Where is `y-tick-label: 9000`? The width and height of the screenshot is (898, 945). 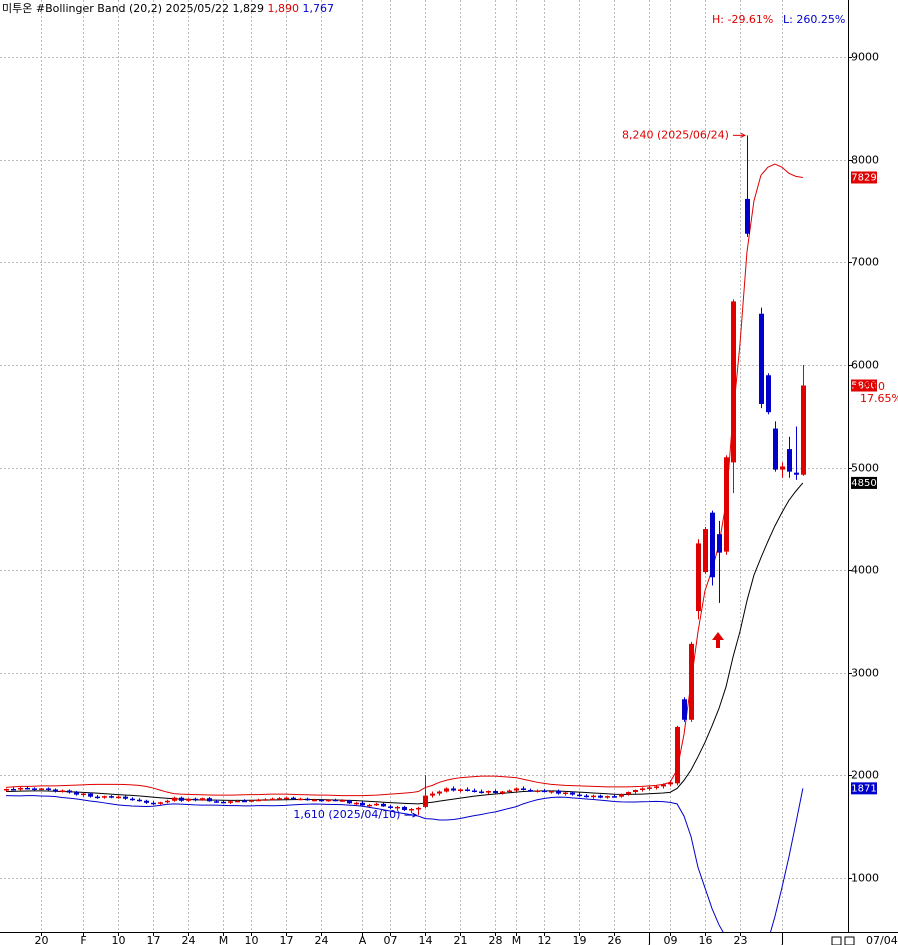
y-tick-label: 9000 is located at coordinates (865, 57).